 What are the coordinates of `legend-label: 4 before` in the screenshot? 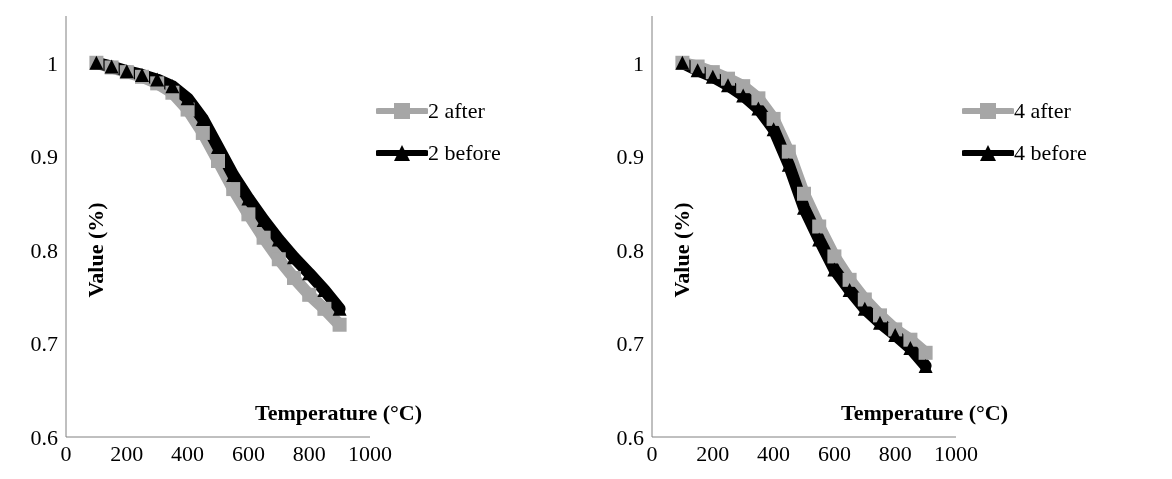 It's located at (1050, 153).